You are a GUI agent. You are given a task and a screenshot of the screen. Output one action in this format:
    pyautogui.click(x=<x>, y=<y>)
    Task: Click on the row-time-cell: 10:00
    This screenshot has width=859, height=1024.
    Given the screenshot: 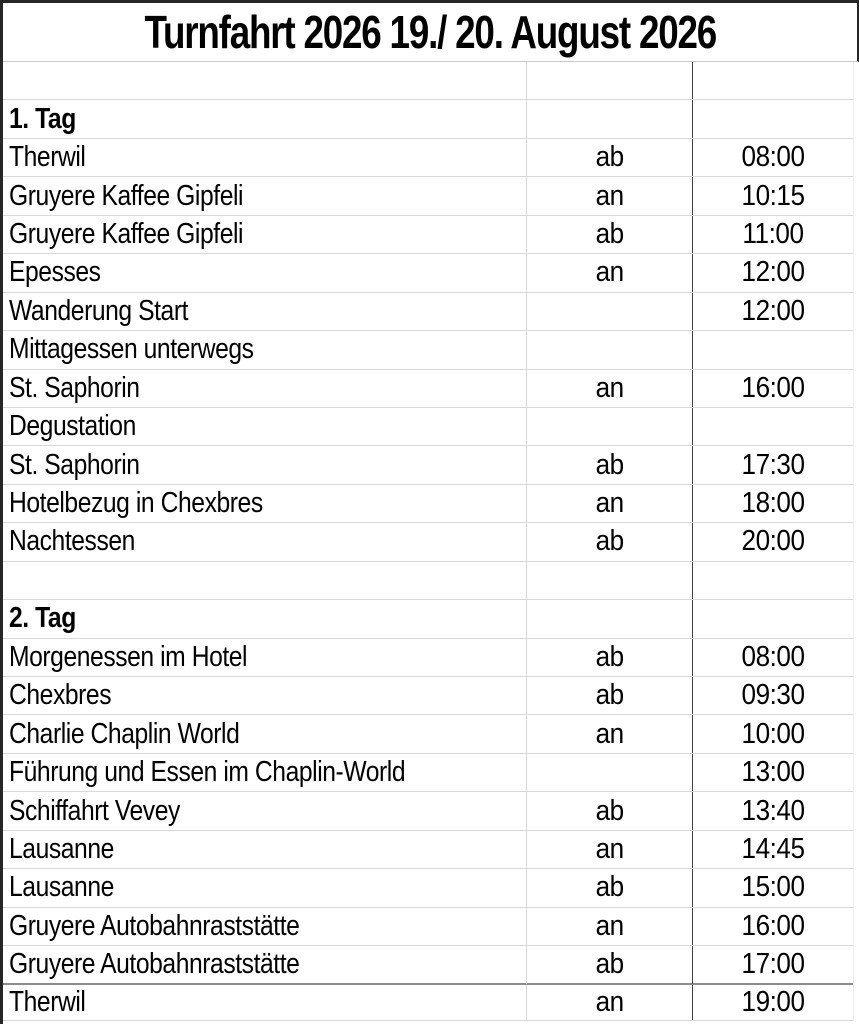 What is the action you would take?
    pyautogui.click(x=773, y=733)
    